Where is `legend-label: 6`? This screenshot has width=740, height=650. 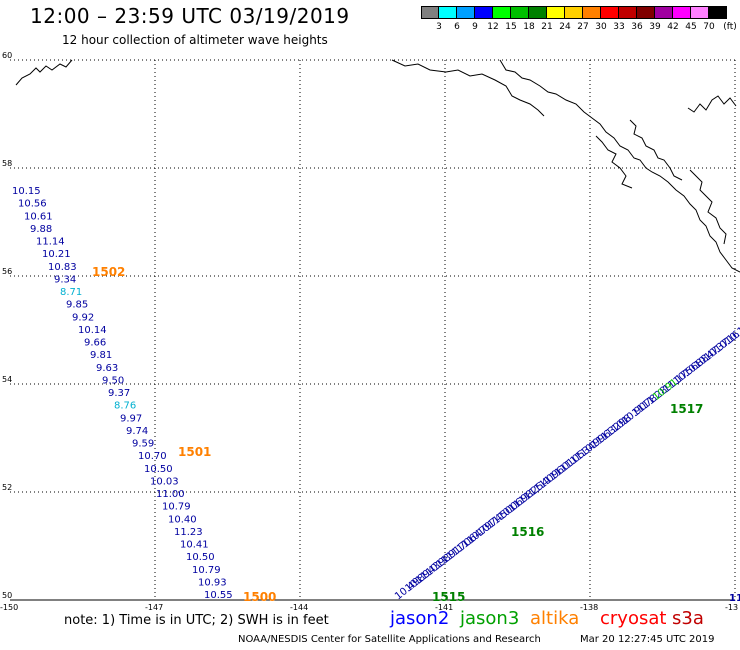
legend-label: 6 is located at coordinates (457, 27).